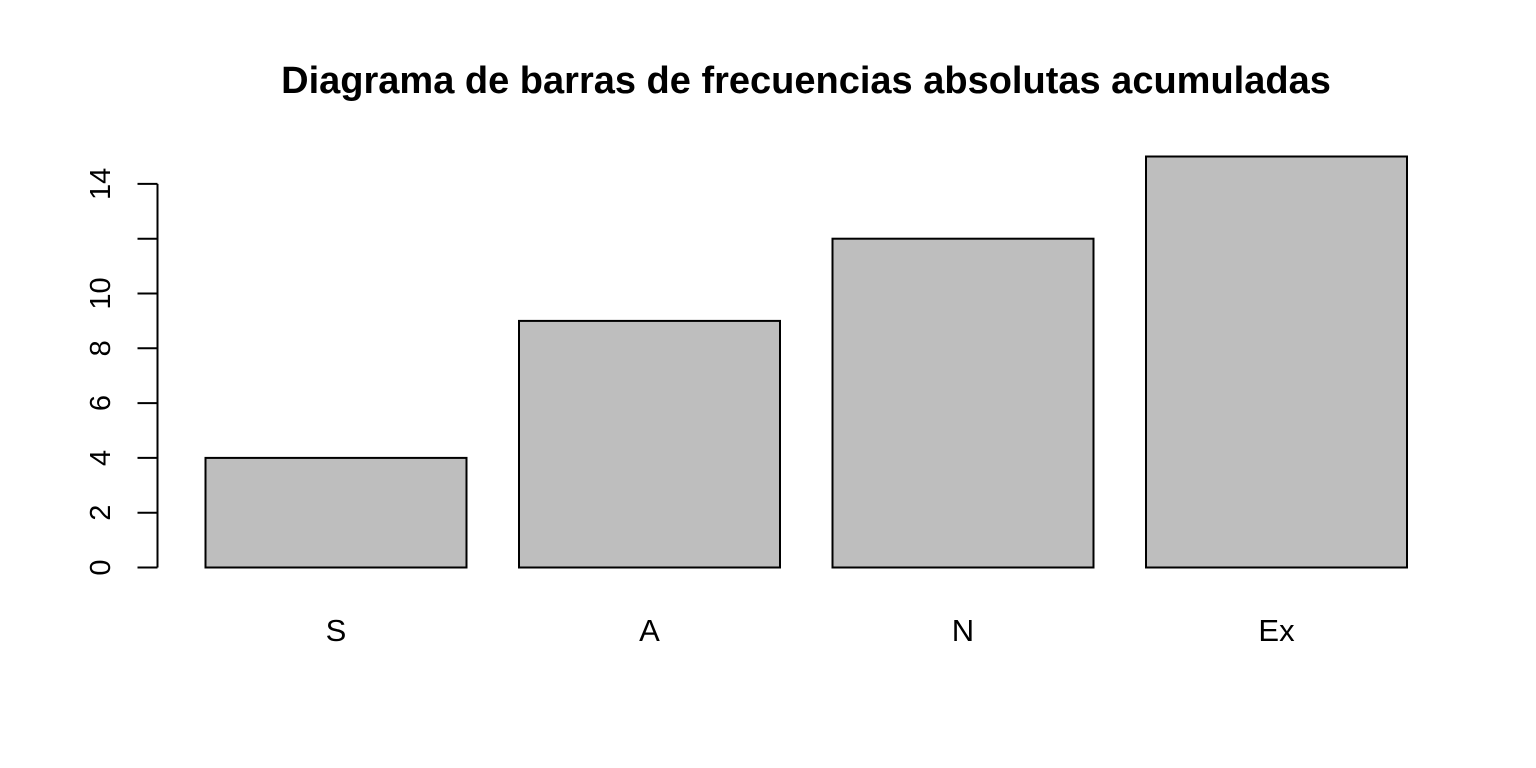 The height and width of the screenshot is (768, 1536). I want to click on x-axis-labels: S A N Ex, so click(810, 630).